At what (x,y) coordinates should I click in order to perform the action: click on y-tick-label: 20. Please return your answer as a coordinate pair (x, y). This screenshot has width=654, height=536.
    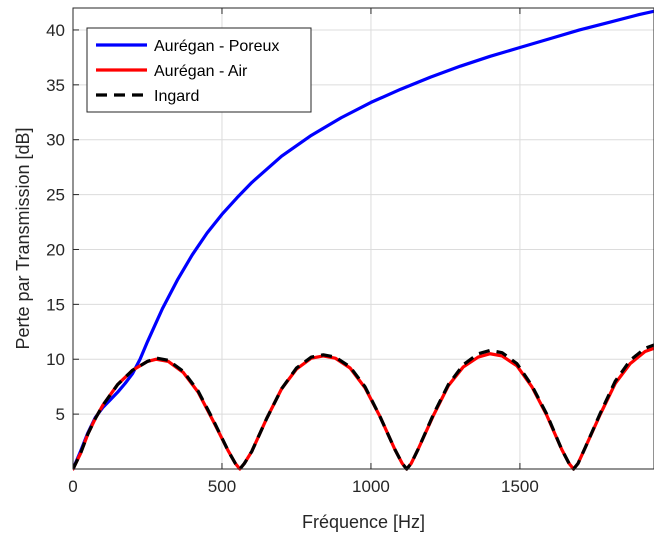
    Looking at the image, I should click on (55, 249).